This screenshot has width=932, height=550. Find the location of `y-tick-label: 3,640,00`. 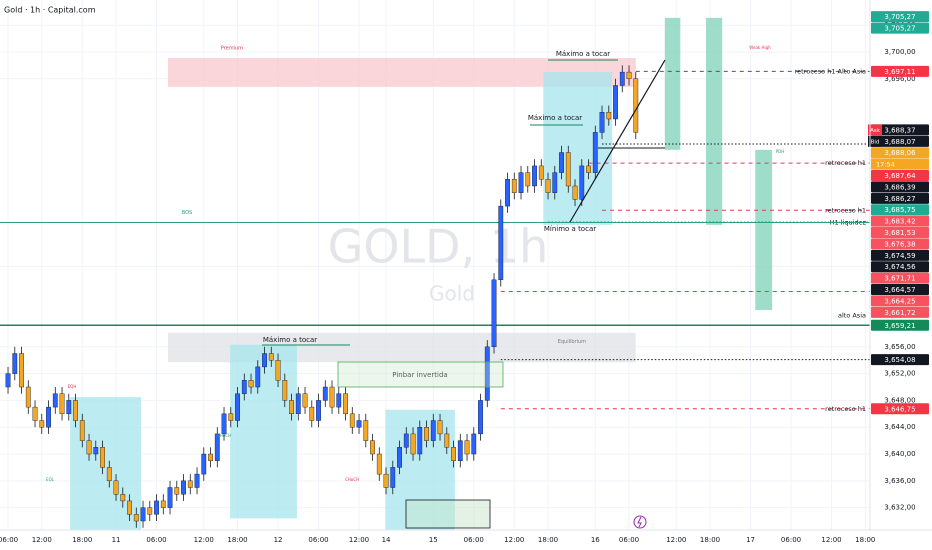

y-tick-label: 3,640,00 is located at coordinates (899, 454).